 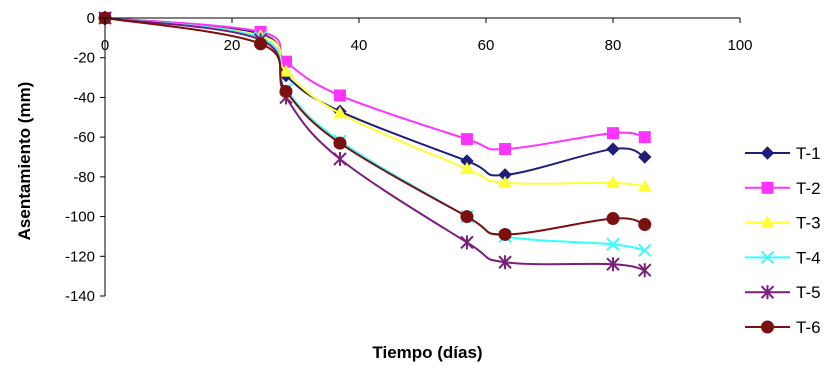 I want to click on x-axis-title: Tiempo (días), so click(x=427, y=352).